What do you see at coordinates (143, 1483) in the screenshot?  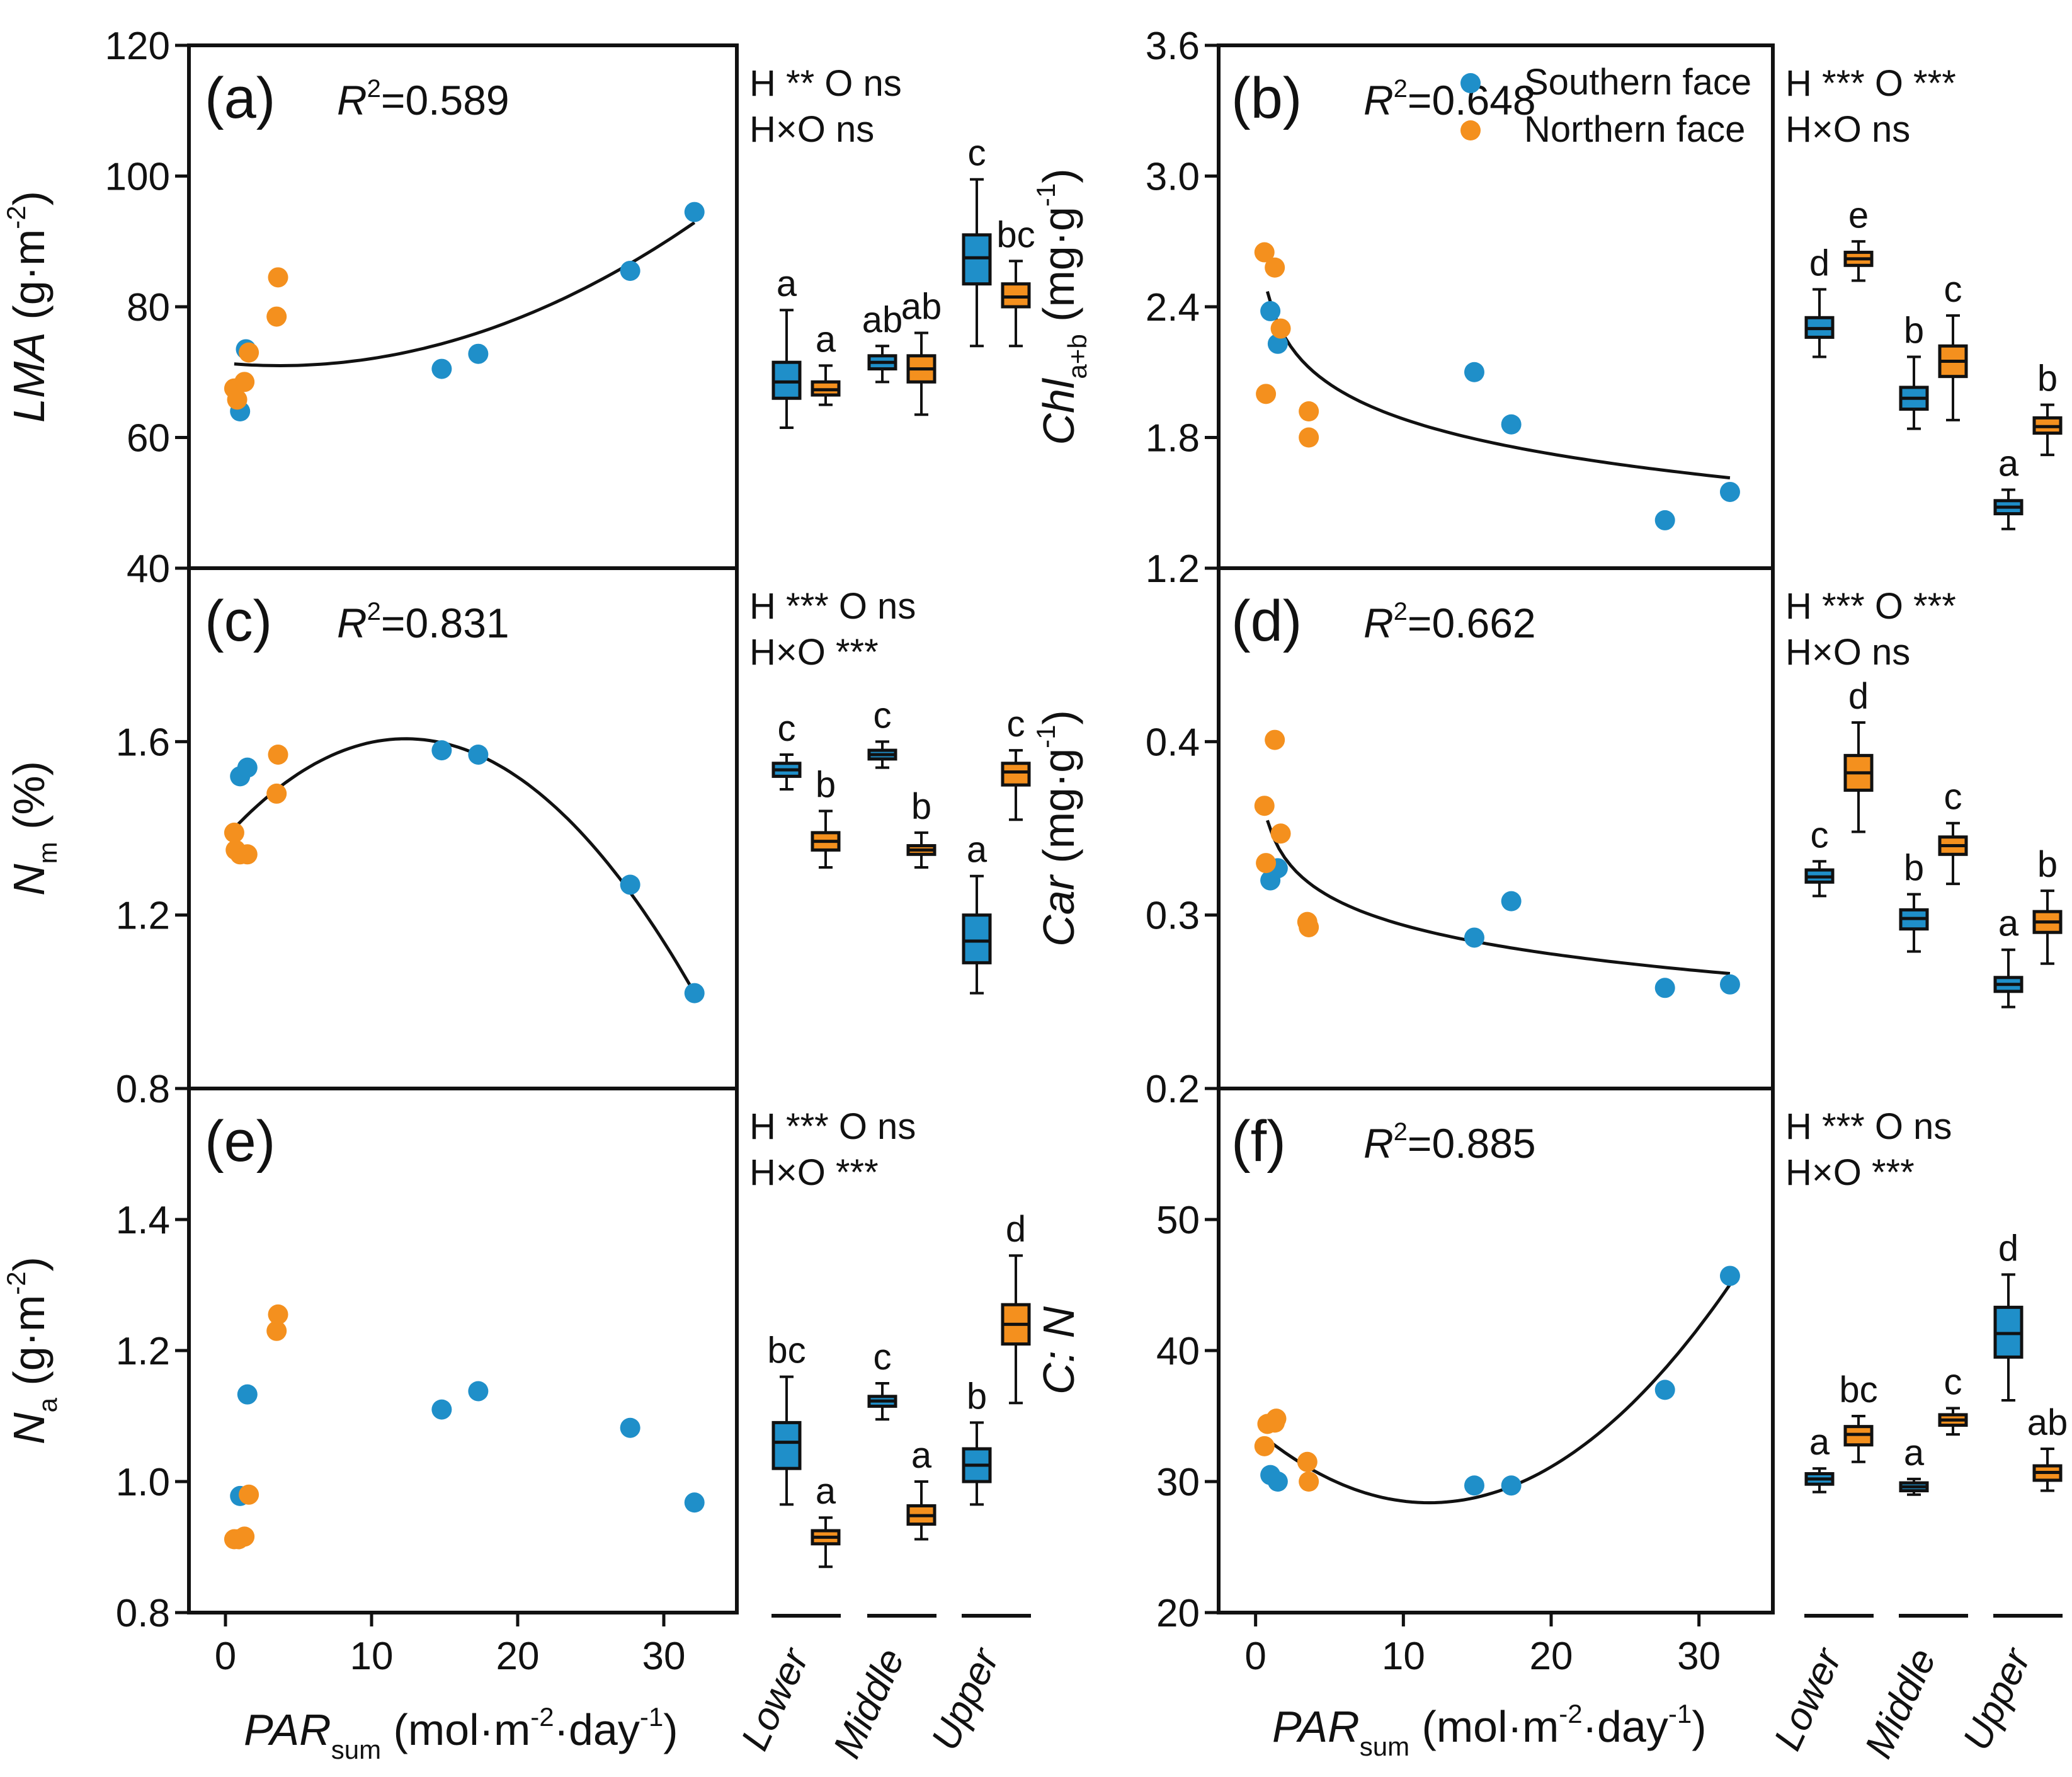 I see `y-tick-label: 1.0` at bounding box center [143, 1483].